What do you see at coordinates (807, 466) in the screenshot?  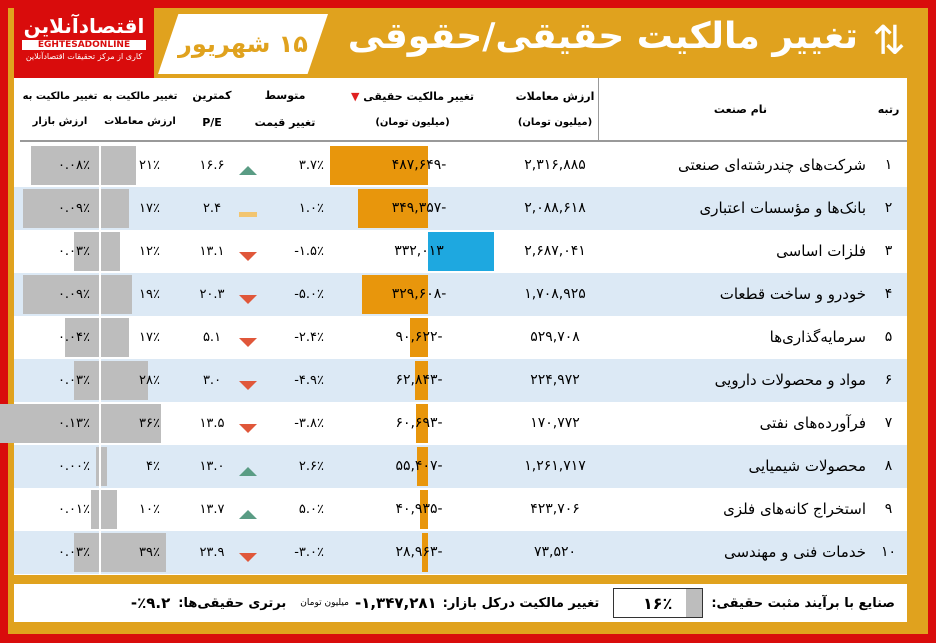 I see `industry-name: محصولات شیمیایی` at bounding box center [807, 466].